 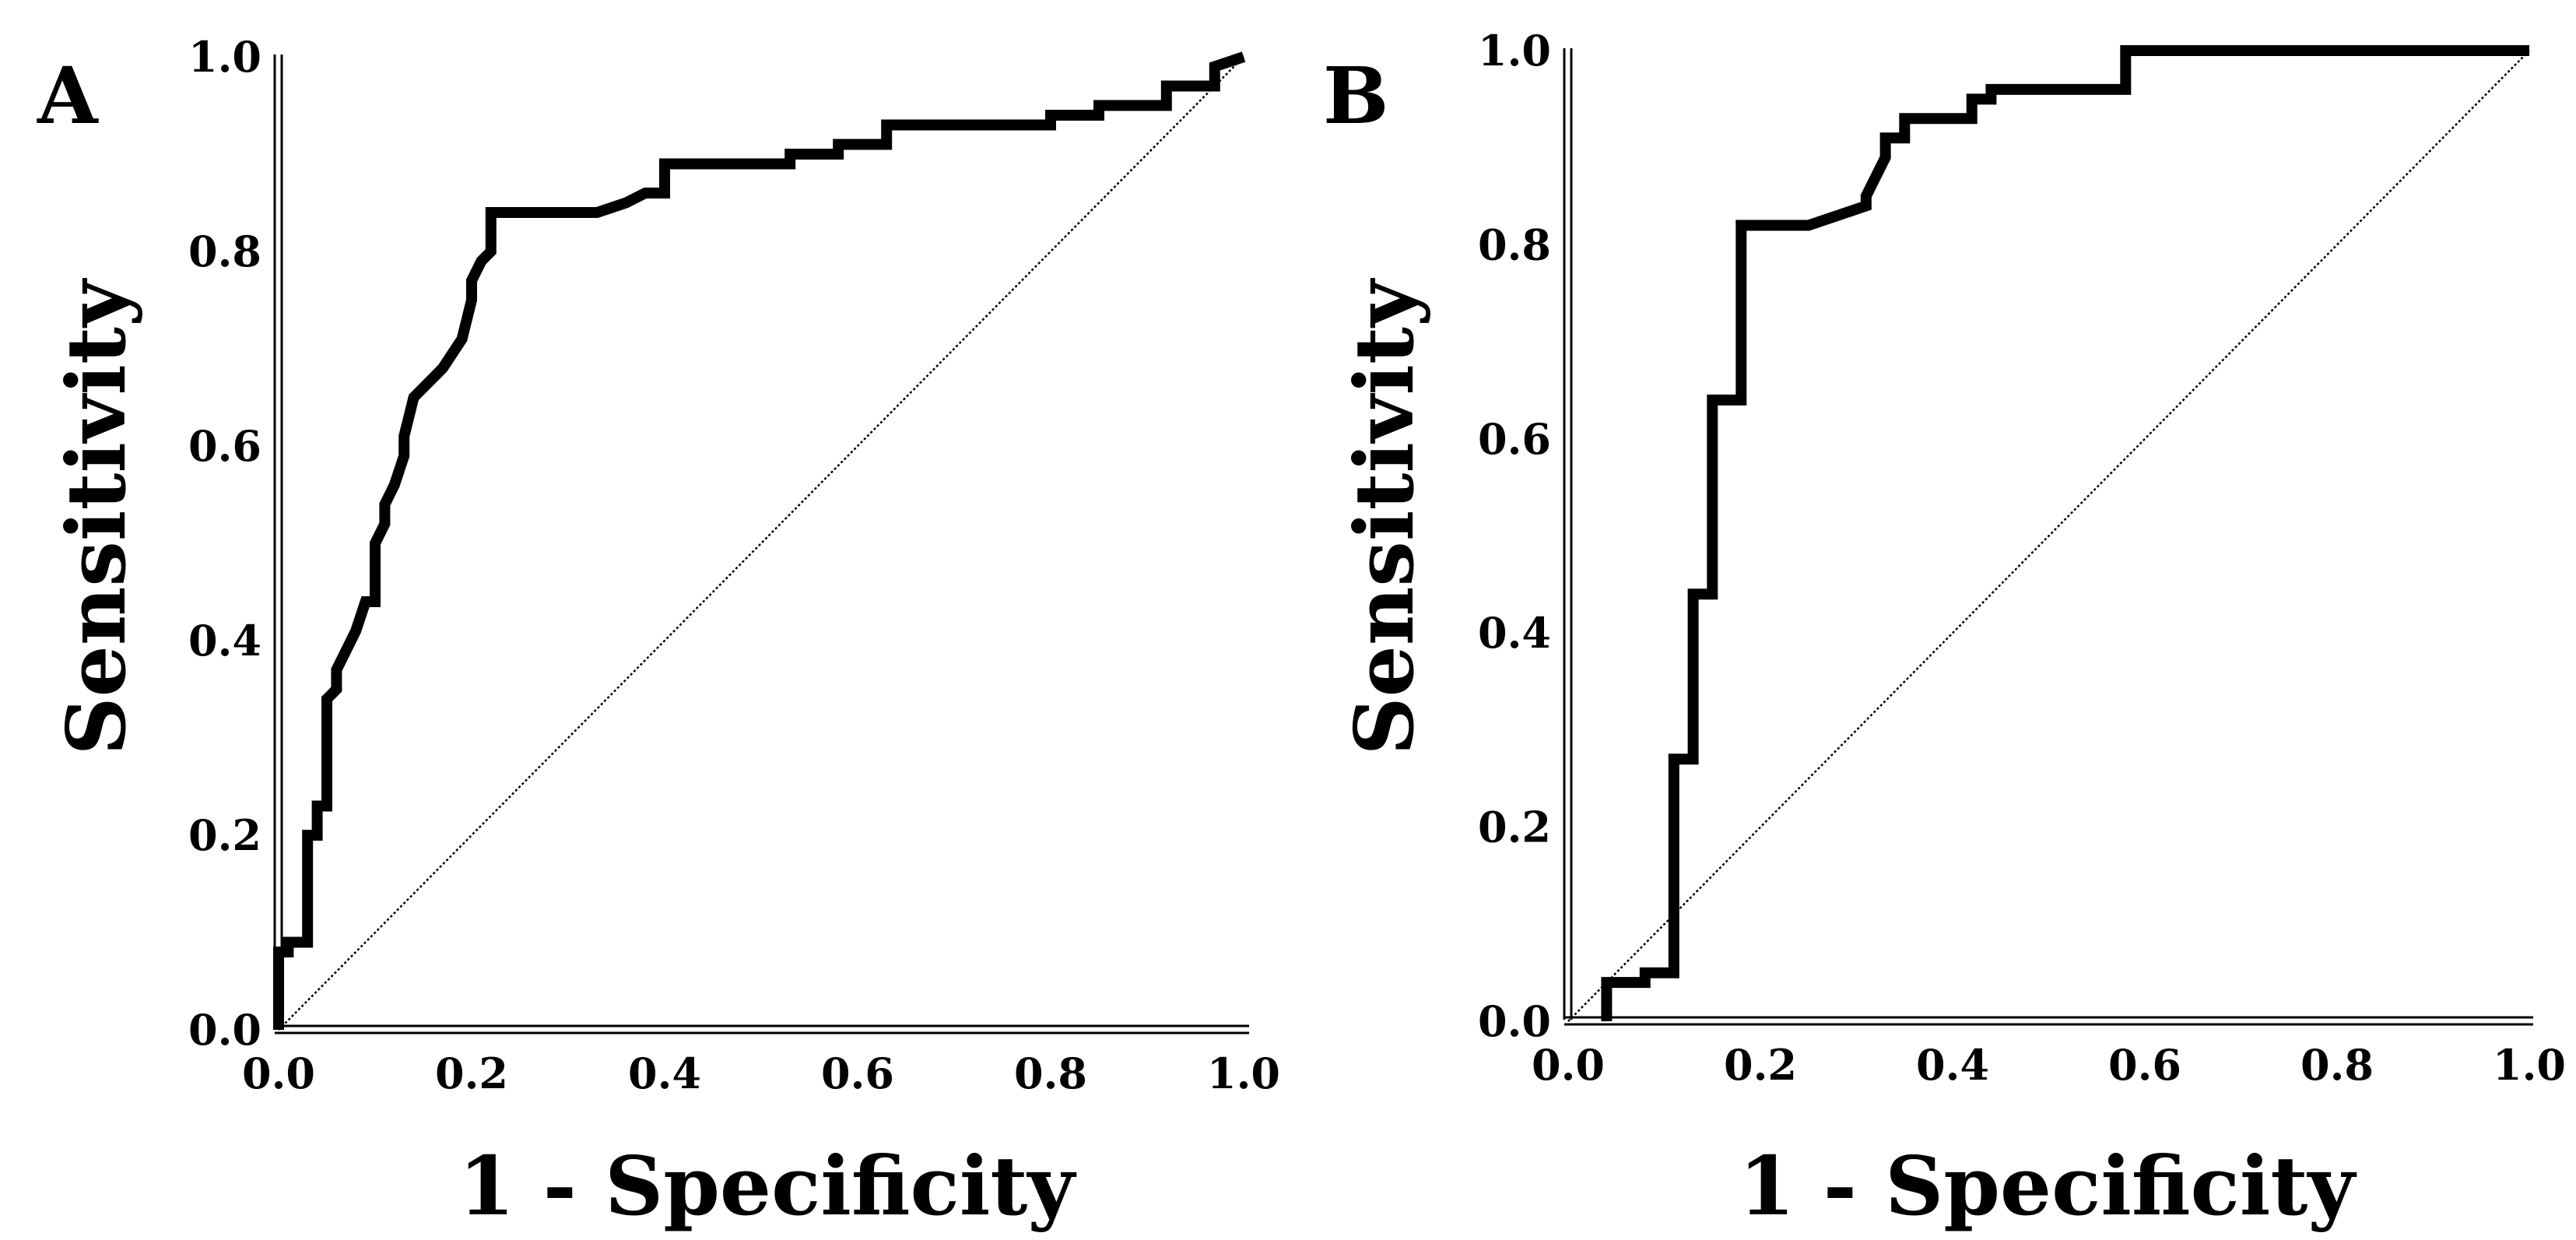 What do you see at coordinates (1356, 96) in the screenshot?
I see `panel-b-label: B` at bounding box center [1356, 96].